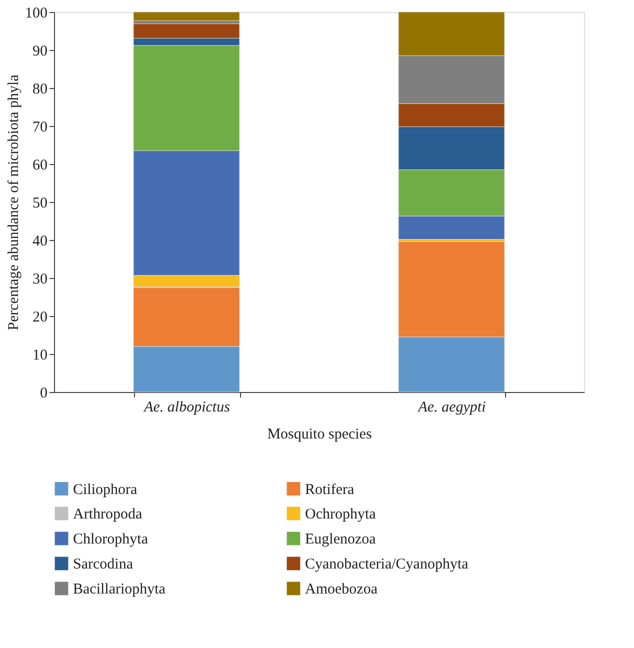  Describe the element at coordinates (40, 90) in the screenshot. I see `y-tick-label: 80` at that location.